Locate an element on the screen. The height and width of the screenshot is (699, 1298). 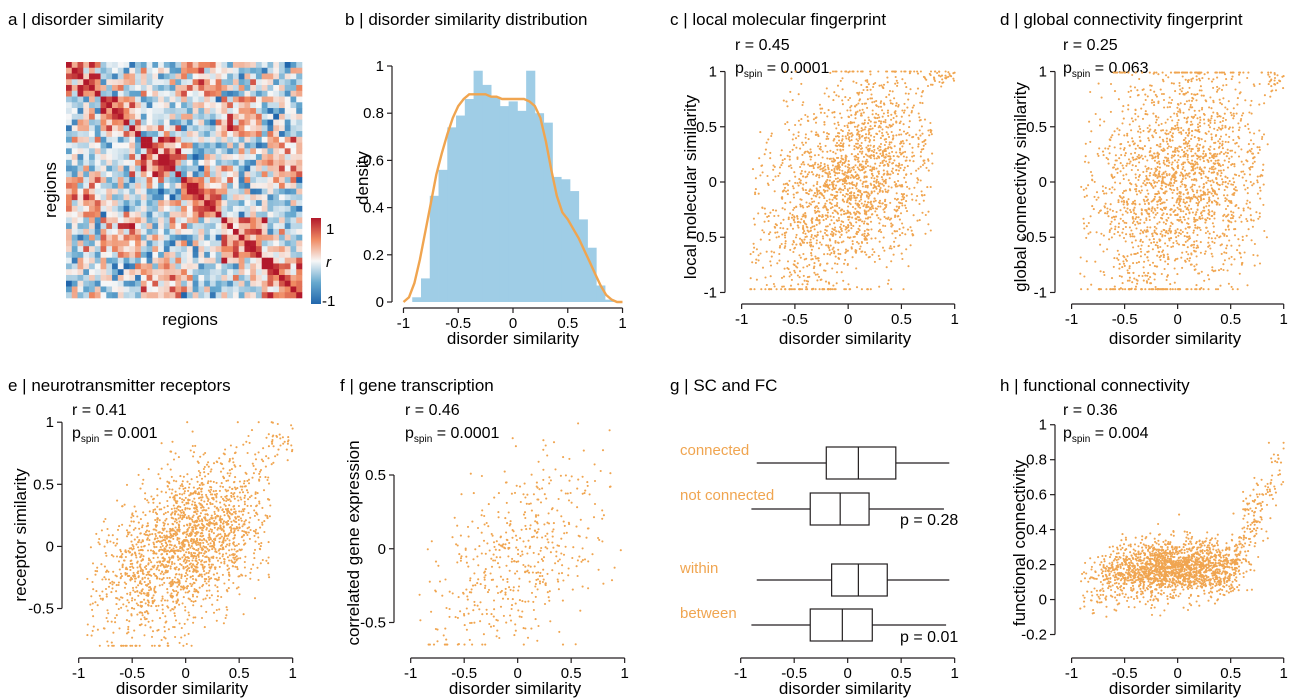
panel-c-title: c | local molecular fingerprint is located at coordinates (778, 19).